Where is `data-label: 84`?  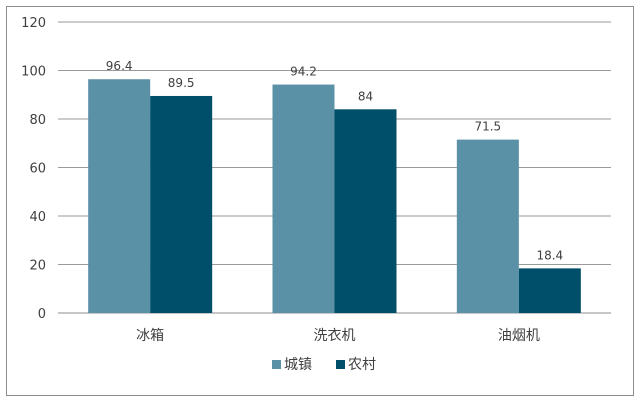 data-label: 84 is located at coordinates (365, 96).